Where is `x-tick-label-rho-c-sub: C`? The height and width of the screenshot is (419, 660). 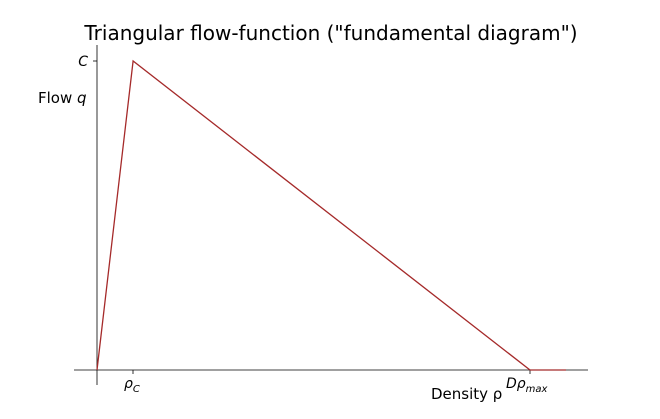 x-tick-label-rho-c-sub: C is located at coordinates (136, 389).